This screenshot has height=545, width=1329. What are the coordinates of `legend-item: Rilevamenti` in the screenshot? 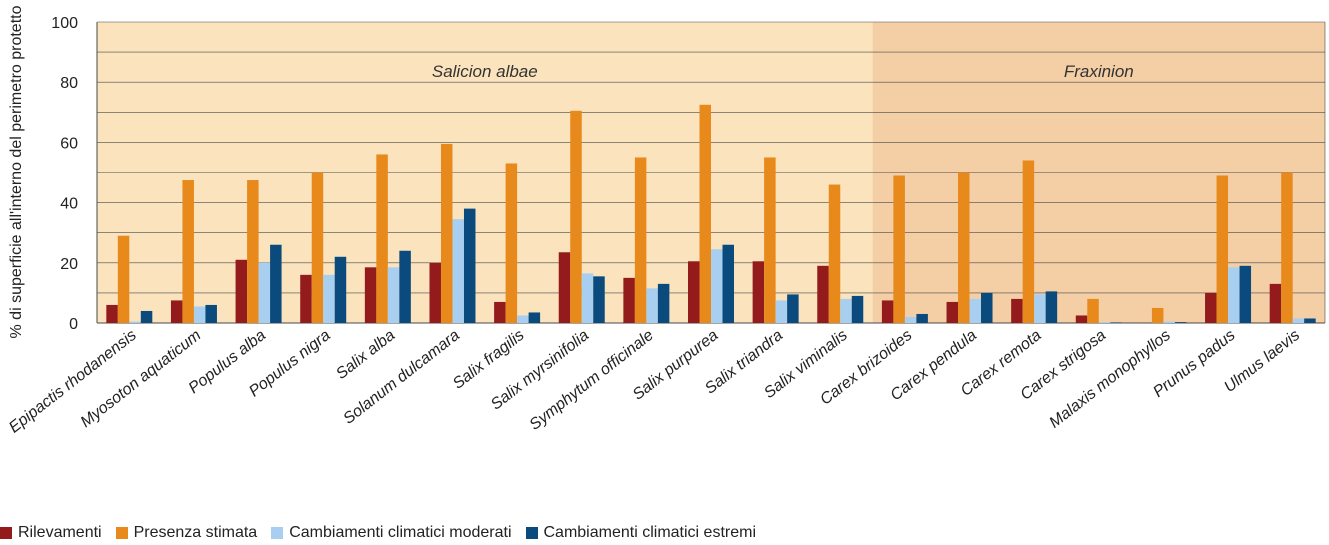 It's located at (51, 533).